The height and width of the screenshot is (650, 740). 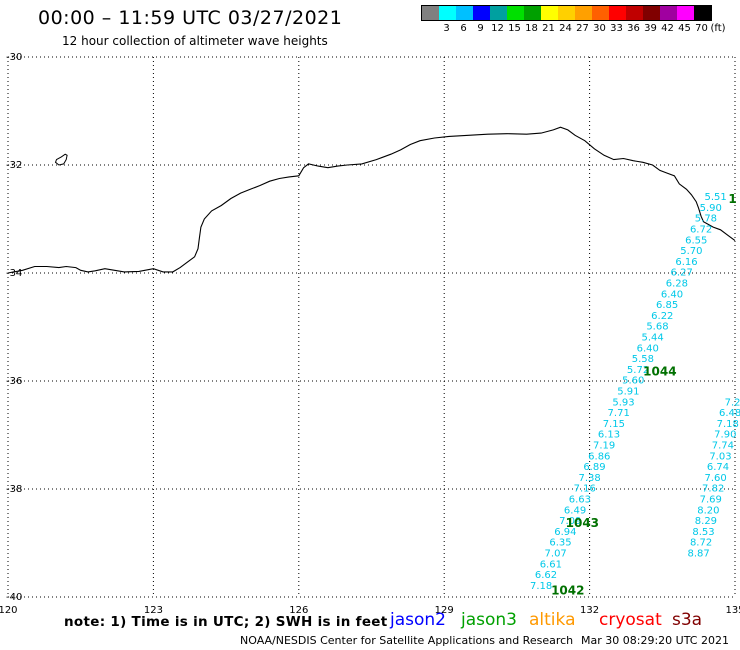 I want to click on lon-tick-label: 120, so click(x=9, y=610).